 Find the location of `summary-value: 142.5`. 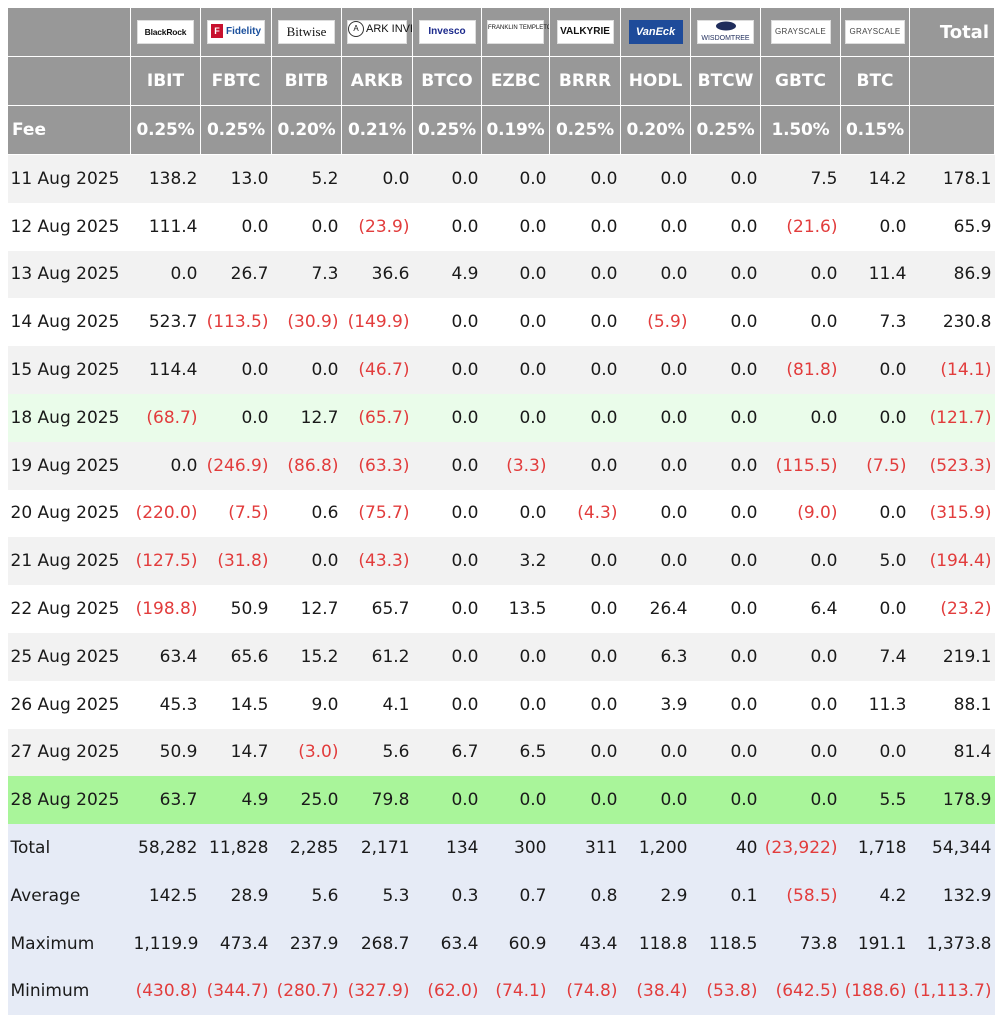

summary-value: 142.5 is located at coordinates (165, 895).